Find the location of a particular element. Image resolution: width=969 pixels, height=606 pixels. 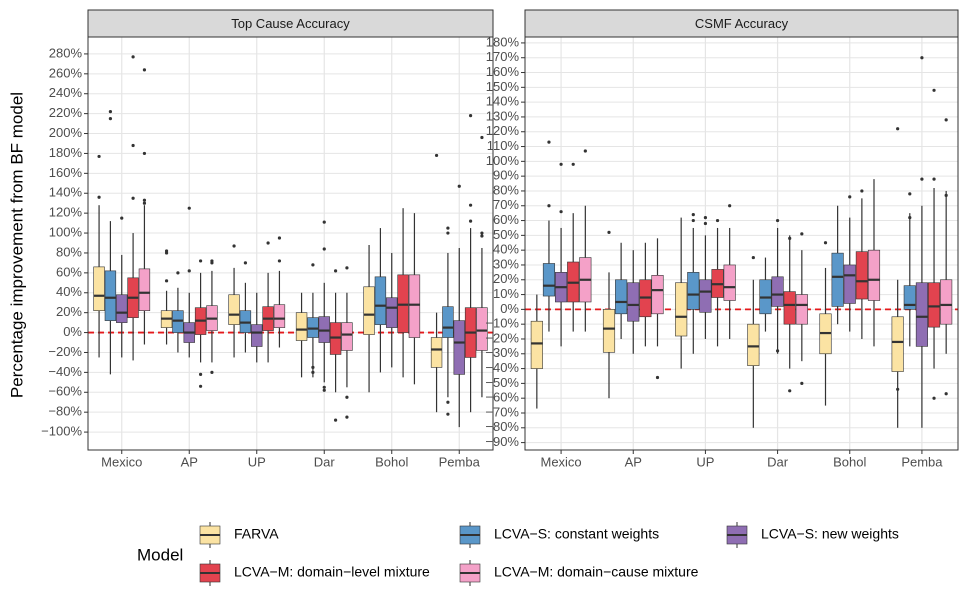

x-tick-label: Bohol is located at coordinates (391, 461).